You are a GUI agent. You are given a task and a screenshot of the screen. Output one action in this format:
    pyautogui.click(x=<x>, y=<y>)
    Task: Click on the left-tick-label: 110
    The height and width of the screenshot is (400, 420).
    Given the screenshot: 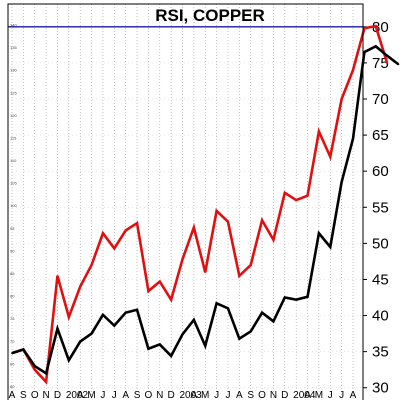 What is the action you would take?
    pyautogui.click(x=13, y=160)
    